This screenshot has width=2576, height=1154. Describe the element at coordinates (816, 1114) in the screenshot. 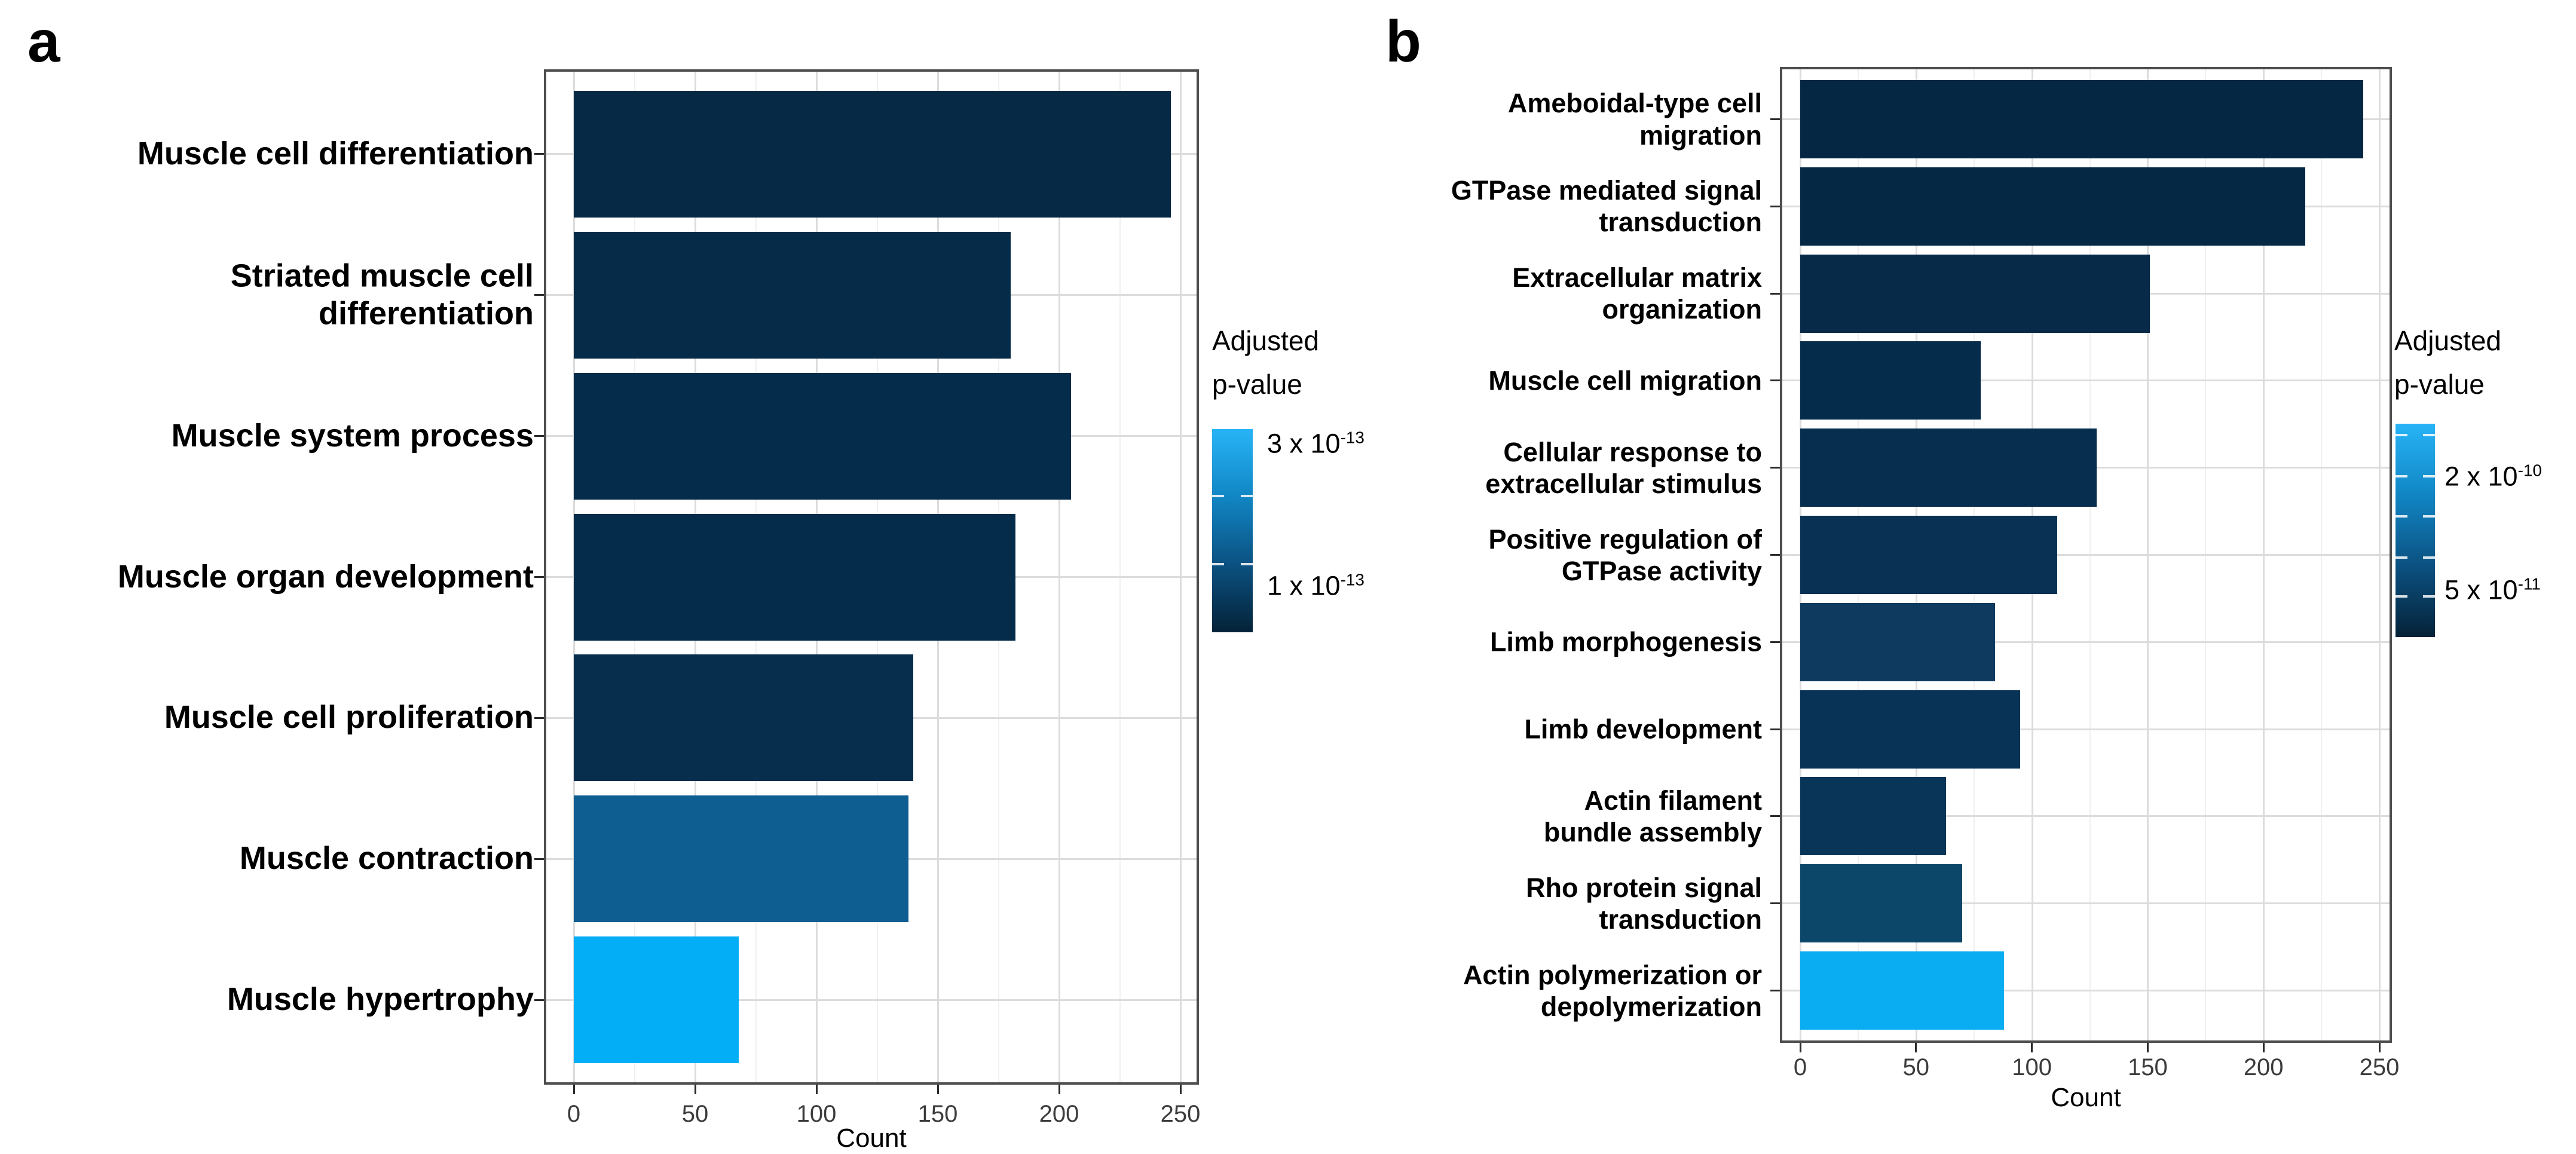

I see `x-tick-label: 100` at that location.